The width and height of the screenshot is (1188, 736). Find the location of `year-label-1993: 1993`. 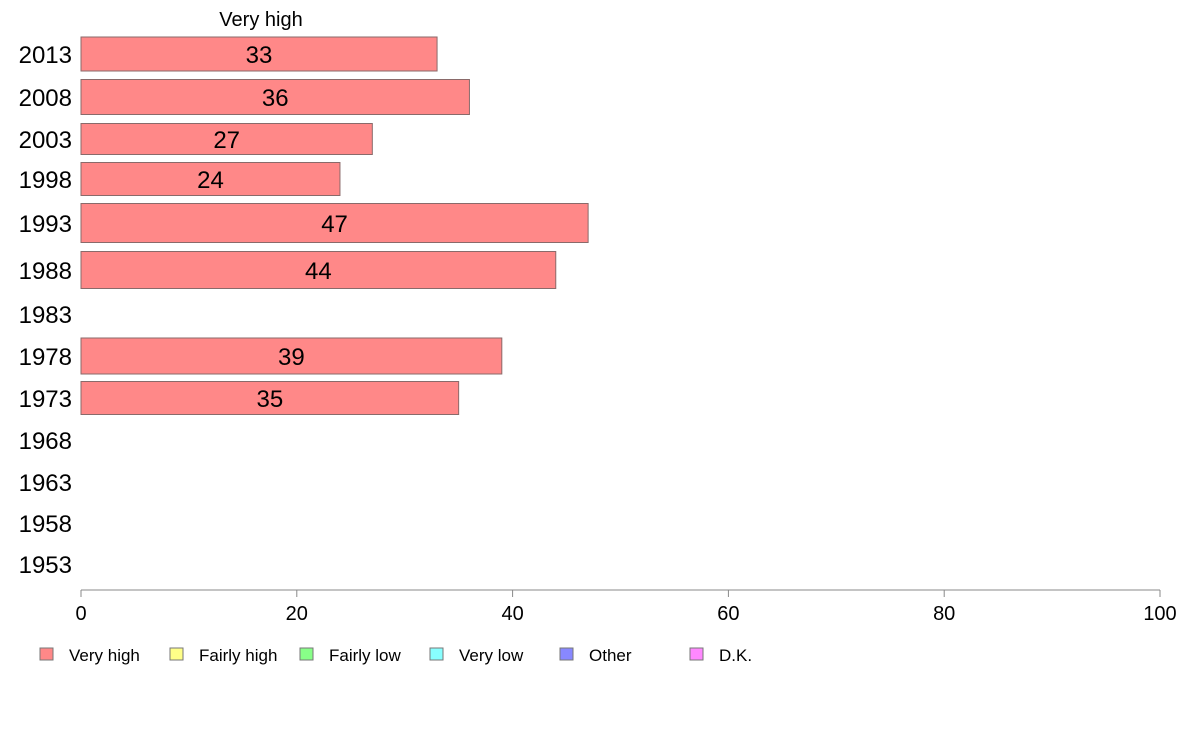

year-label-1993: 1993 is located at coordinates (45, 224).